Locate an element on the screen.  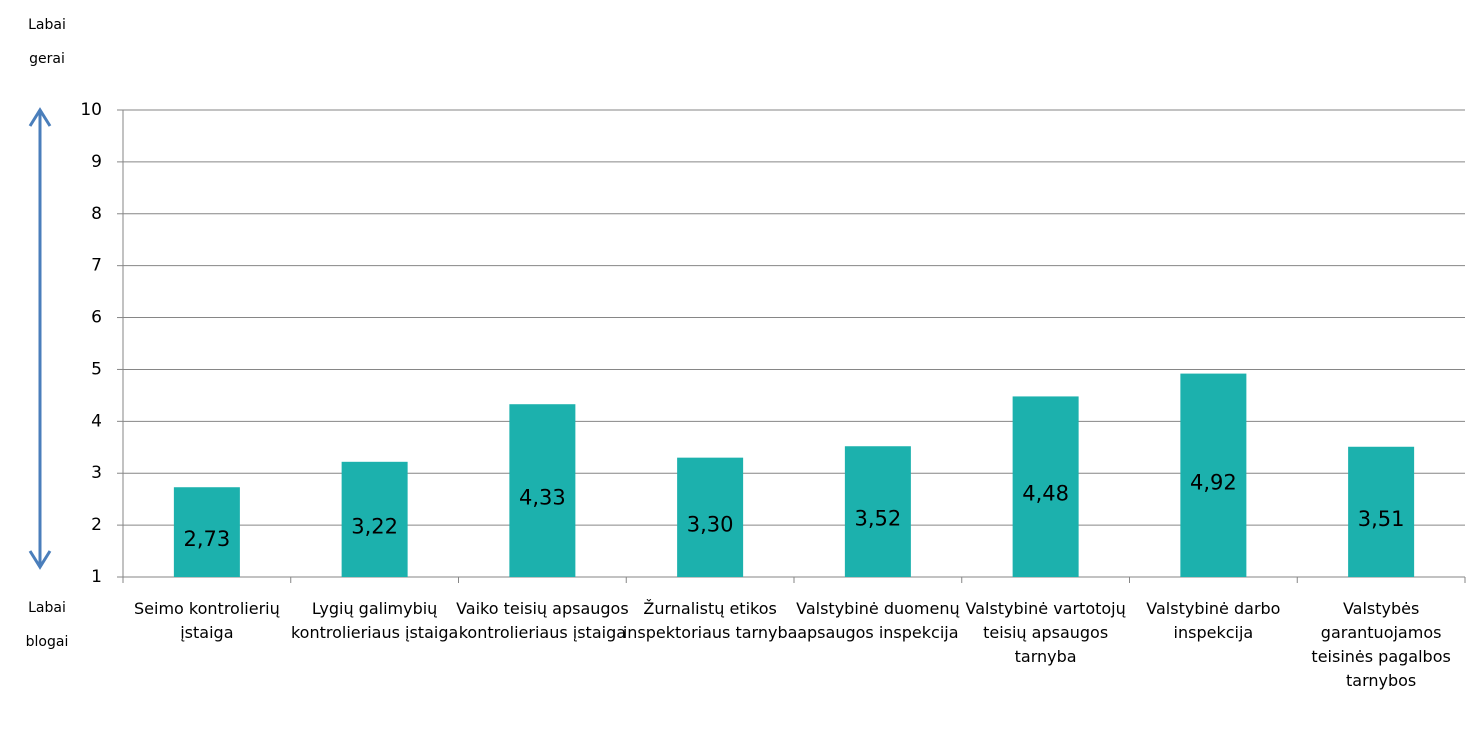
y-tick-label: 6 is located at coordinates (96, 318).